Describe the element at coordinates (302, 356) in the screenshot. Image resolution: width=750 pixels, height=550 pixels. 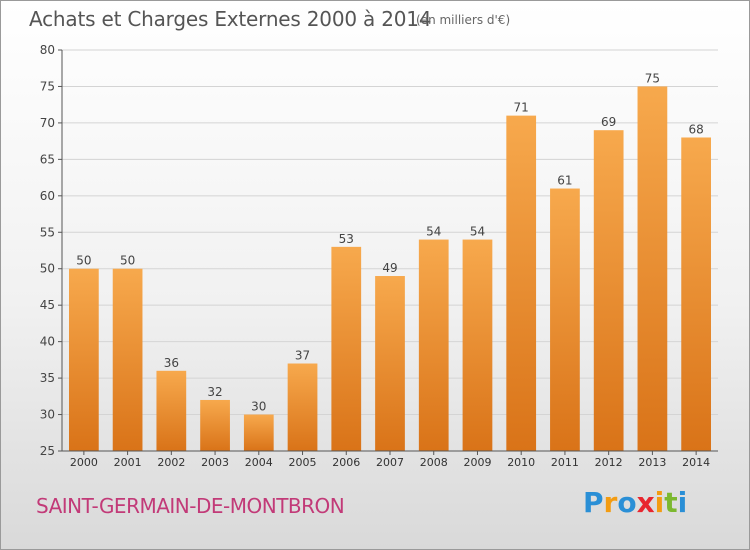
I see `data-label: 37` at that location.